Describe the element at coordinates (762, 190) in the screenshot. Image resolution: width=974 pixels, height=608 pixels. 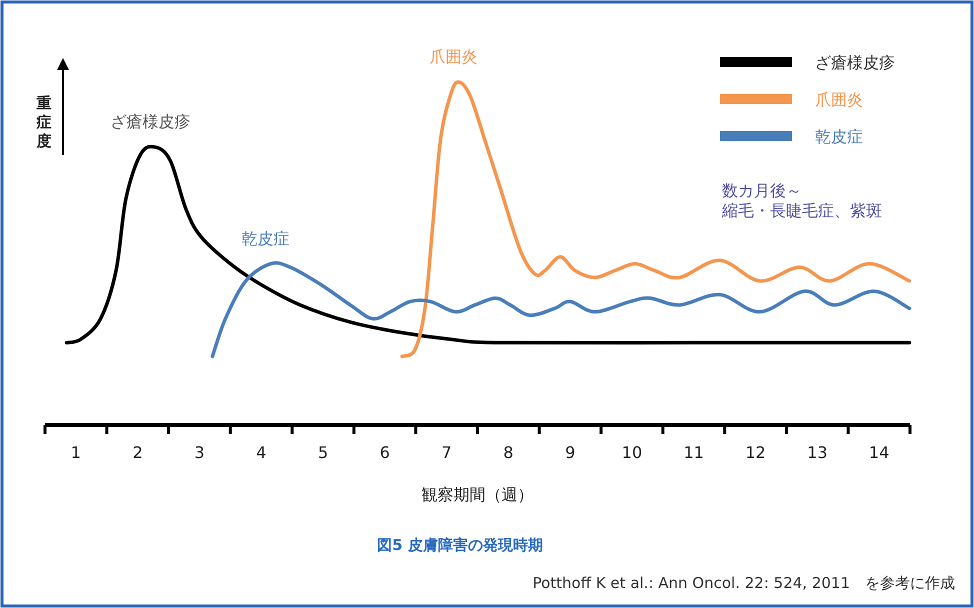
I see `annotation: 数カ月後～` at that location.